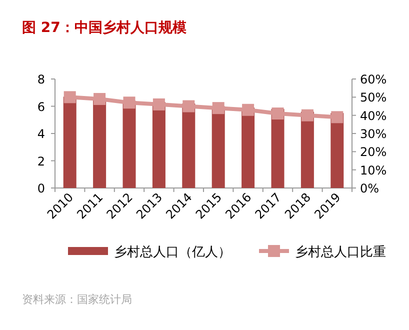 Image resolution: width=409 pixels, height=330 pixels. I want to click on y2-tick-label: 40%, so click(373, 115).